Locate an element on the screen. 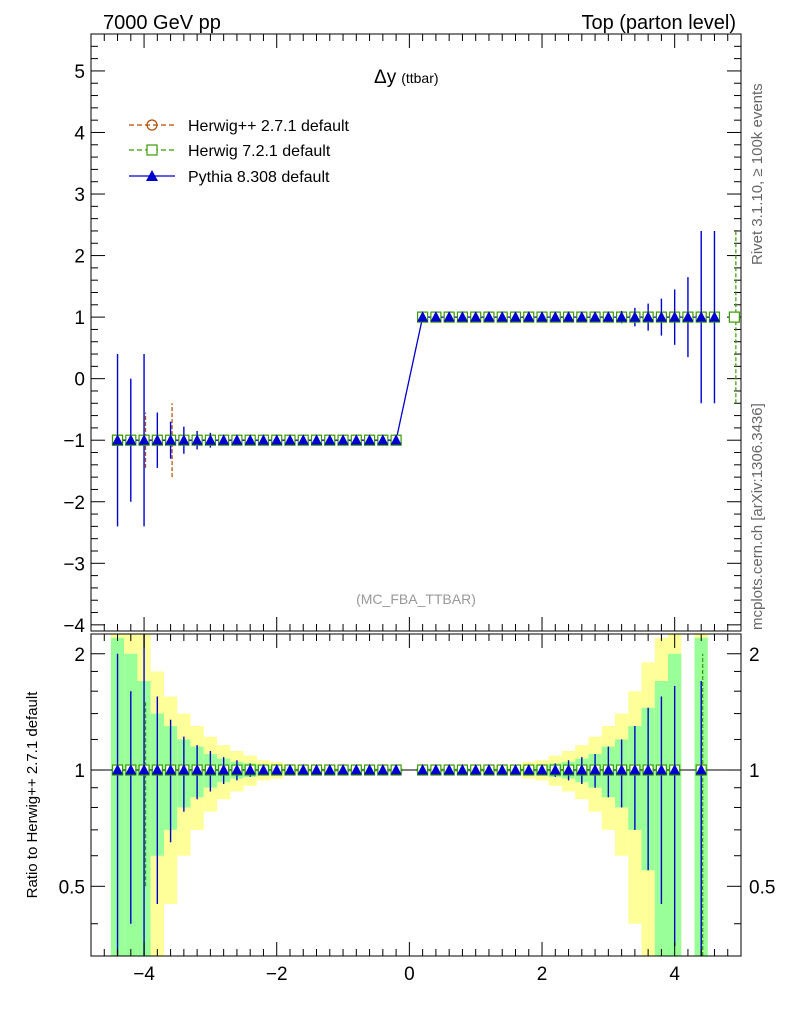 The height and width of the screenshot is (1024, 786). legend-entry-herwig7: Herwig 7.2.1 default is located at coordinates (230, 151).